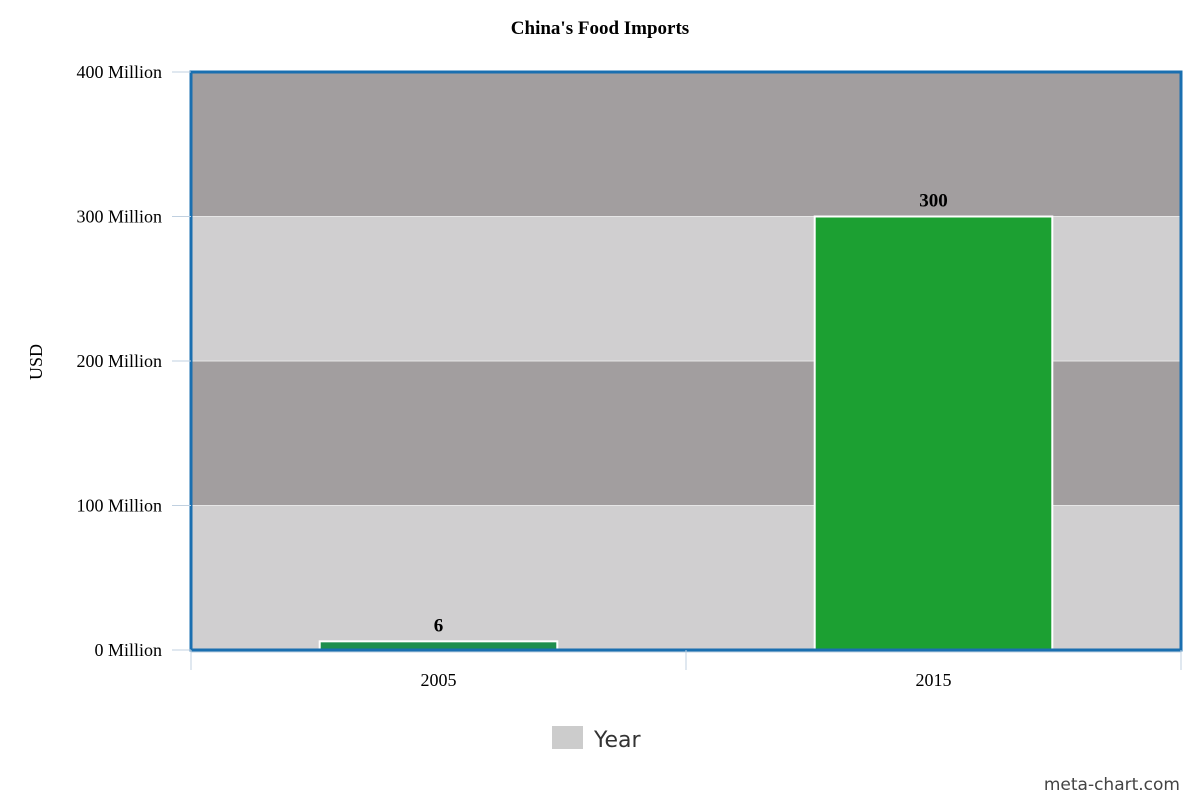 The height and width of the screenshot is (800, 1200). I want to click on x-tick-label: 2005, so click(439, 680).